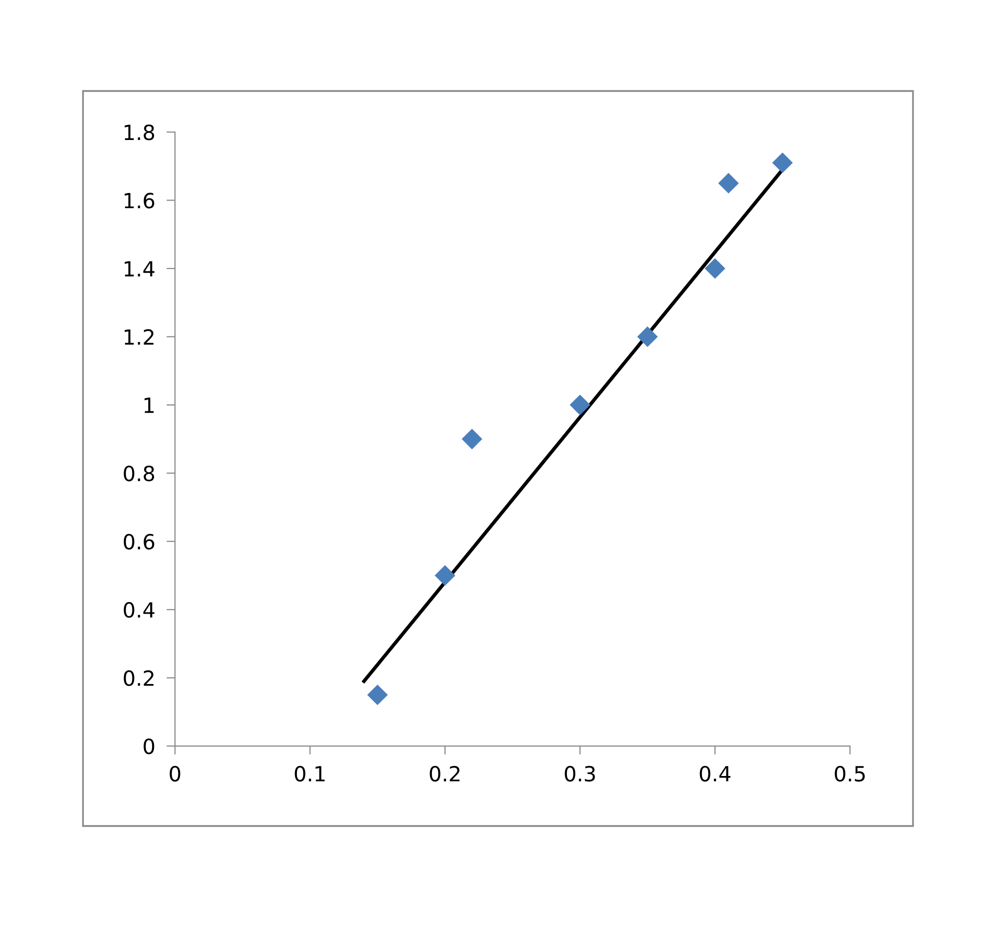 This screenshot has width=1000, height=950. What do you see at coordinates (309, 774) in the screenshot?
I see `x-tick-label: 0.1` at bounding box center [309, 774].